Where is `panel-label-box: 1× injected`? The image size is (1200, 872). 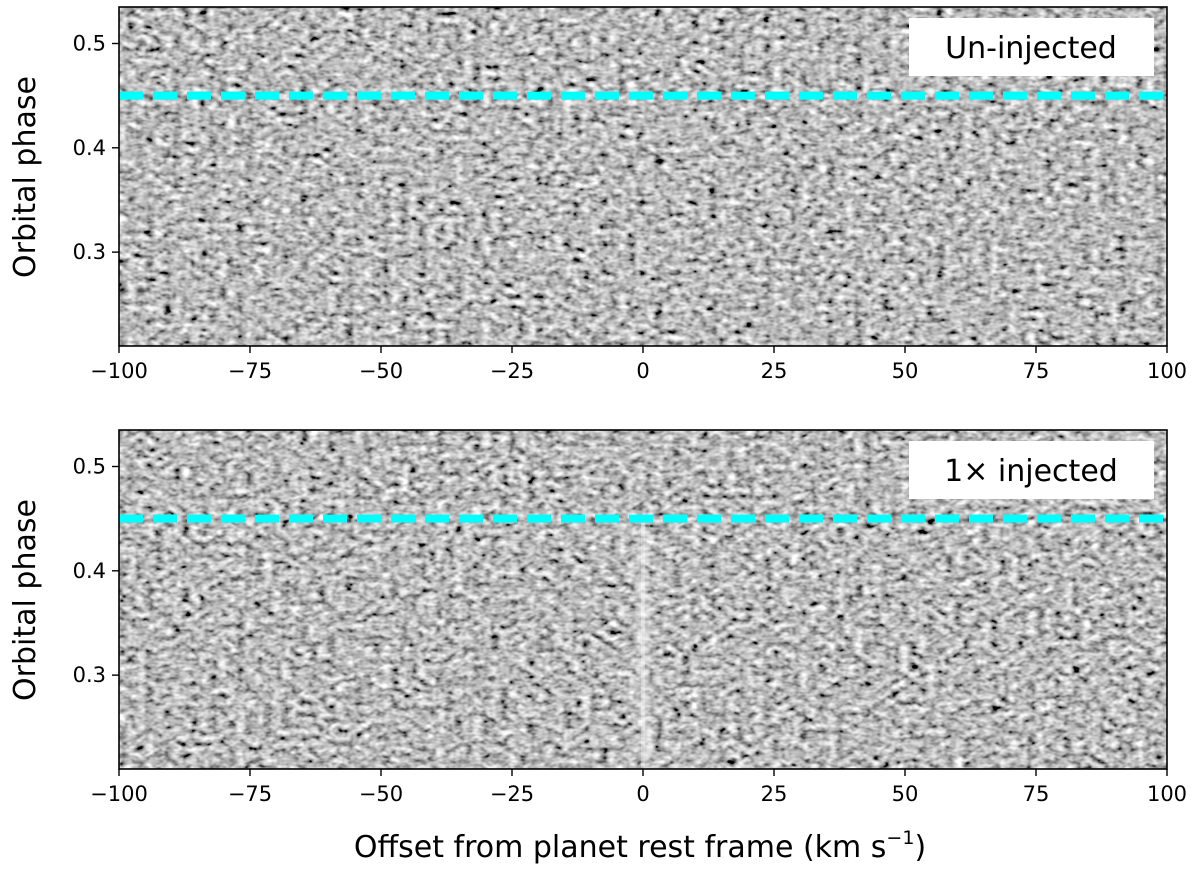 panel-label-box: 1× injected is located at coordinates (1031, 470).